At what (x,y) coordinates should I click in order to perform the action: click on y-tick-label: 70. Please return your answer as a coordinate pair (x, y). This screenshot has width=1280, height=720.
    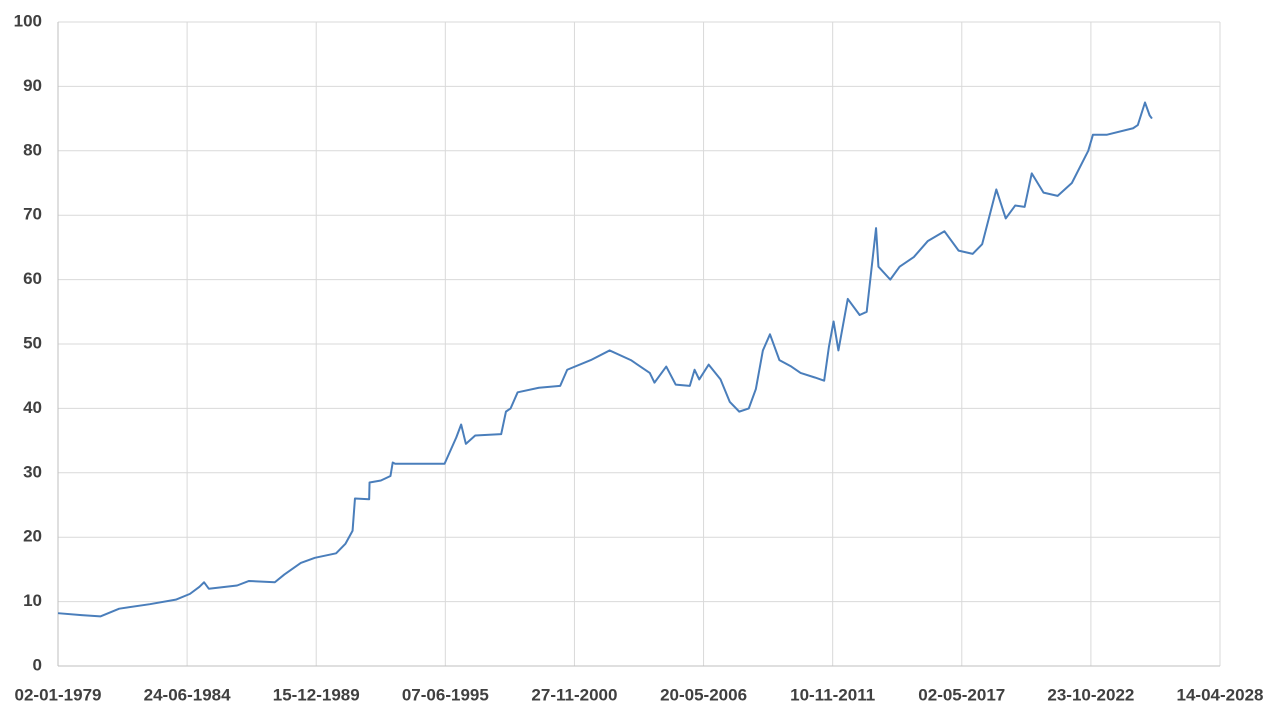
    Looking at the image, I should click on (32, 214).